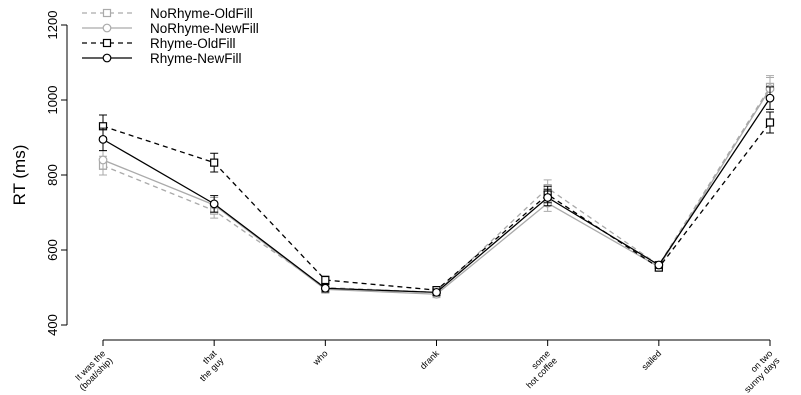 This screenshot has height=395, width=801. Describe the element at coordinates (52, 25) in the screenshot. I see `y-tick-label: 1200` at that location.